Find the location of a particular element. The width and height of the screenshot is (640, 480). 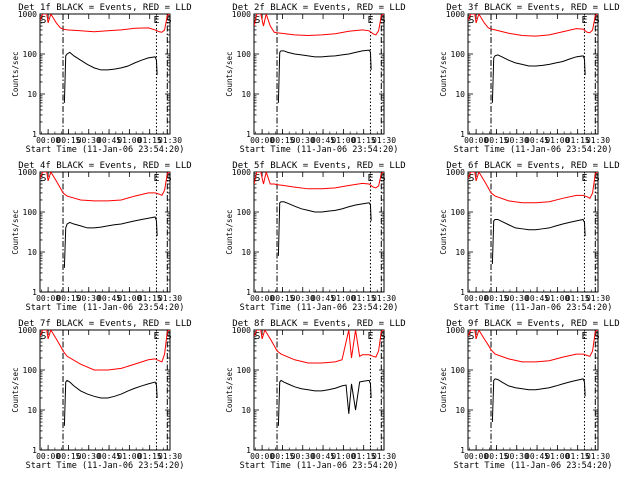

panel-title: Det 7f BLACK = Events, RED = LLD is located at coordinates (104, 324).